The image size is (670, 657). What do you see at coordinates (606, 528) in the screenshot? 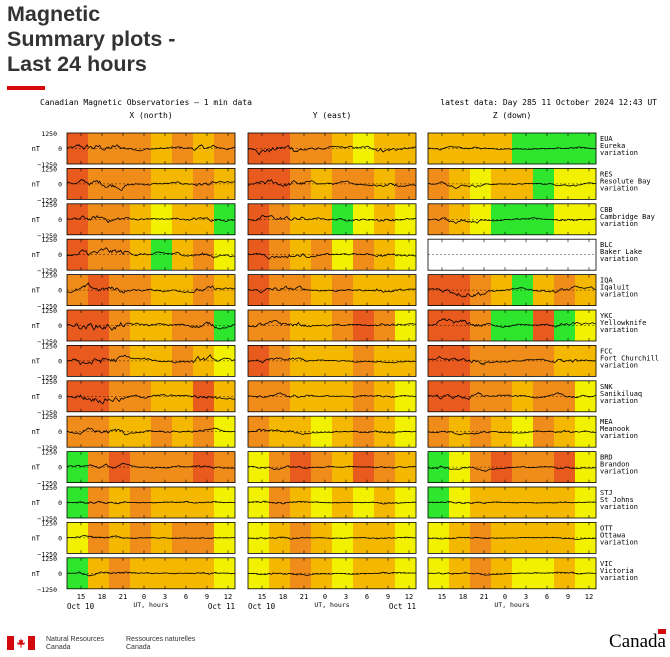
I see `station-code: OTT` at bounding box center [606, 528].